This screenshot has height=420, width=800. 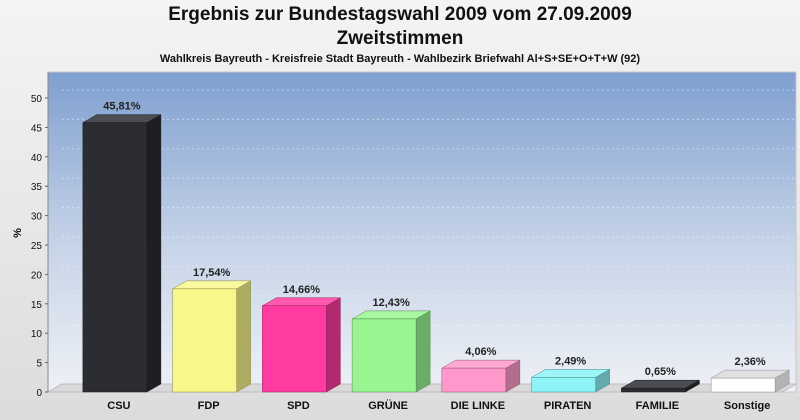 I want to click on bar-spd, so click(x=301, y=345).